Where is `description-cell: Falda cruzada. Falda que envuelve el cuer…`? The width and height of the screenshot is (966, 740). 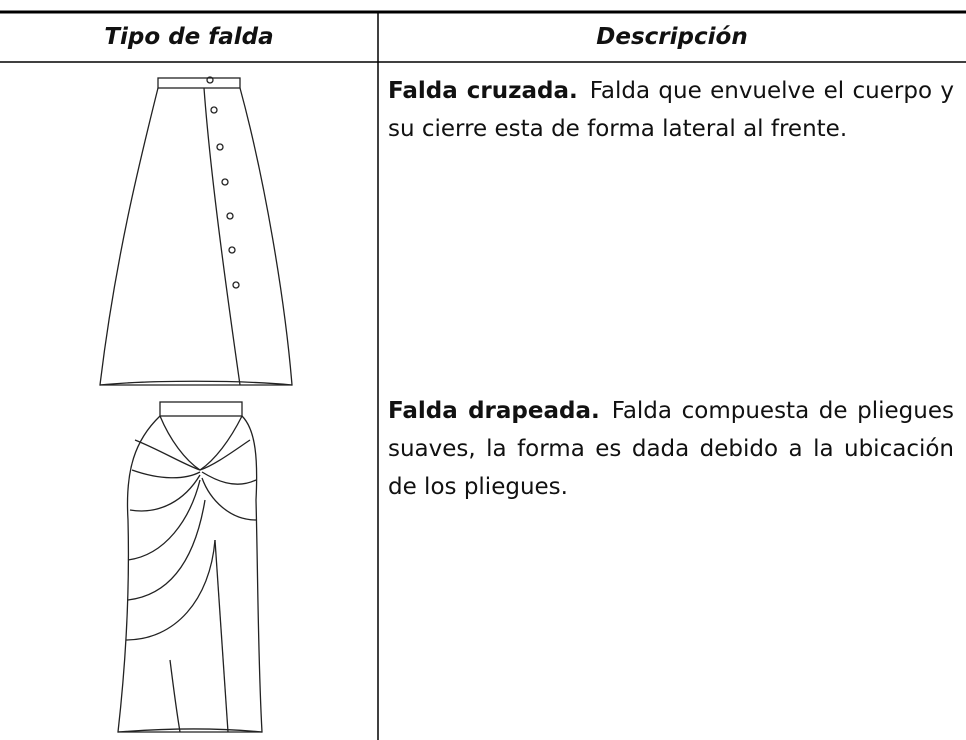 description-cell: Falda cruzada. Falda que envuelve el cuer… is located at coordinates (671, 110).